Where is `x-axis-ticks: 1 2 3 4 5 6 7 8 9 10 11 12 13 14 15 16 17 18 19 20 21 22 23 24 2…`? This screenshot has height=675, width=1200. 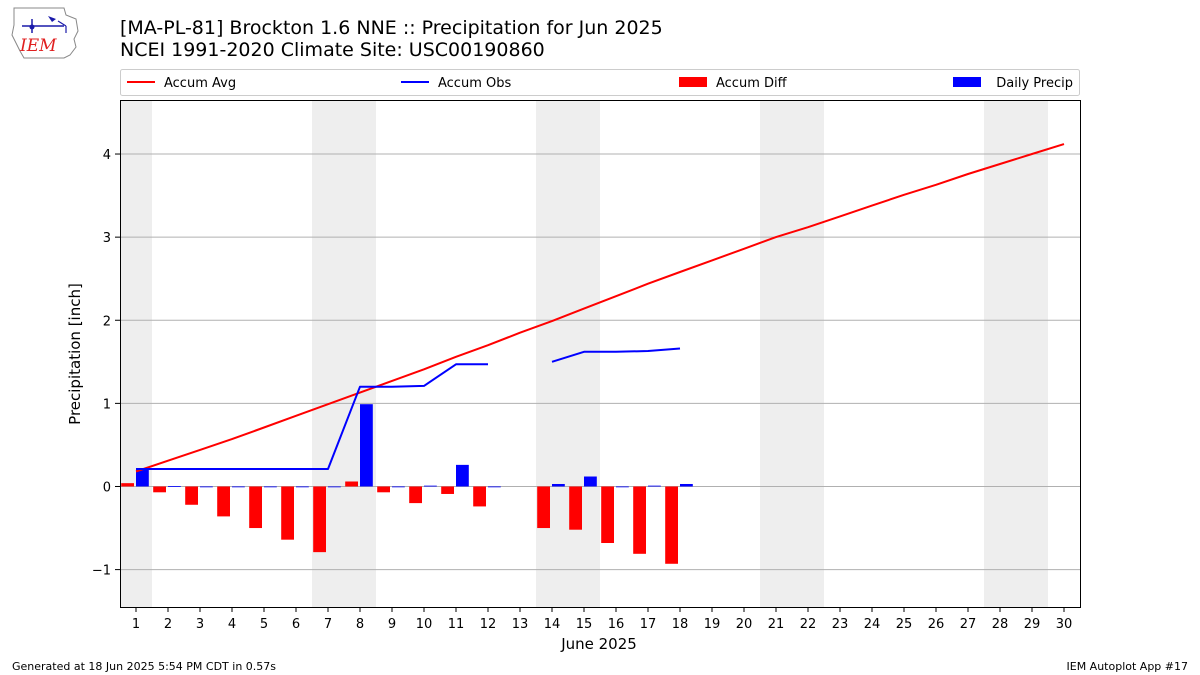
x-axis-ticks: 1 2 3 4 5 6 7 8 9 10 11 12 13 14 15 16 17 18 19 20 21 22 23 24 2… is located at coordinates (602, 619).